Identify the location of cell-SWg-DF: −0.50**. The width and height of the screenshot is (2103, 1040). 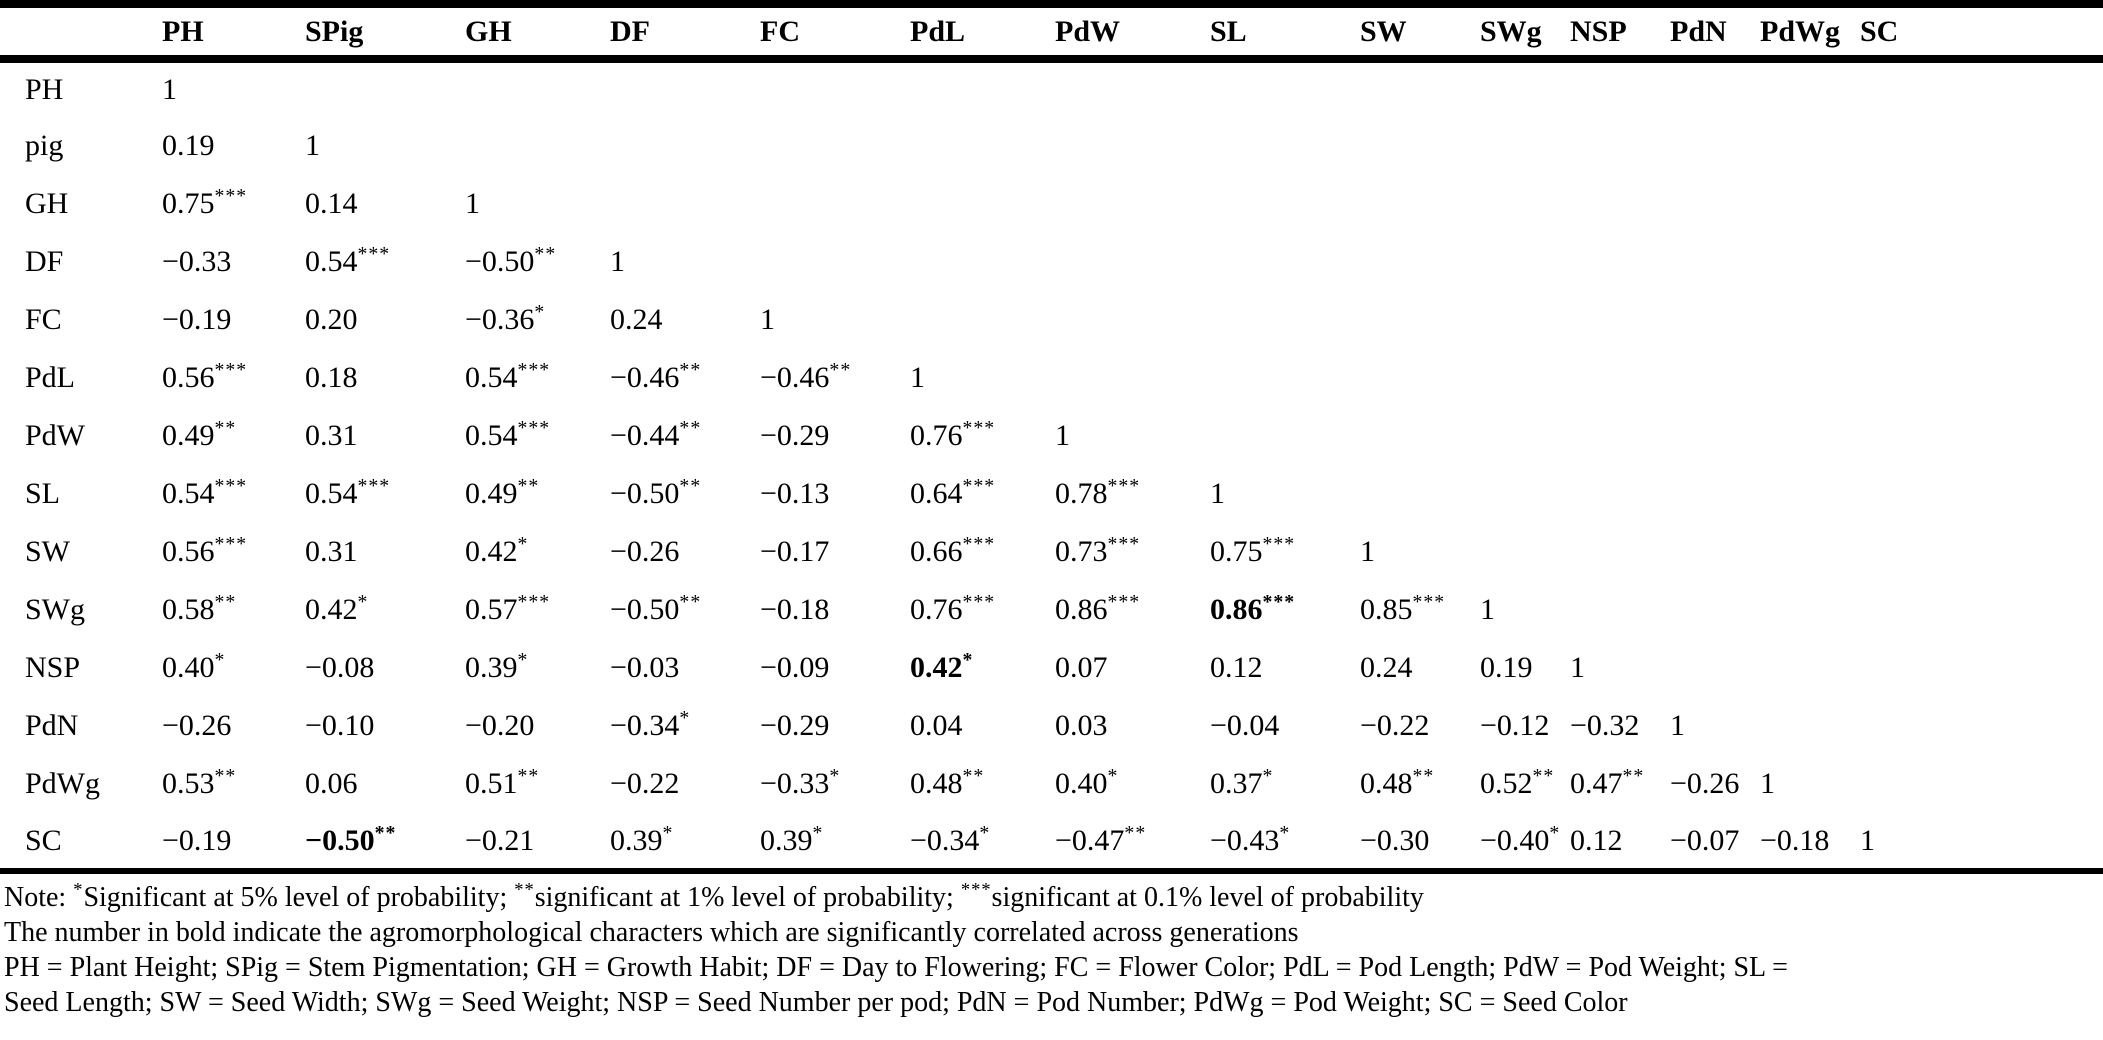
(656, 608).